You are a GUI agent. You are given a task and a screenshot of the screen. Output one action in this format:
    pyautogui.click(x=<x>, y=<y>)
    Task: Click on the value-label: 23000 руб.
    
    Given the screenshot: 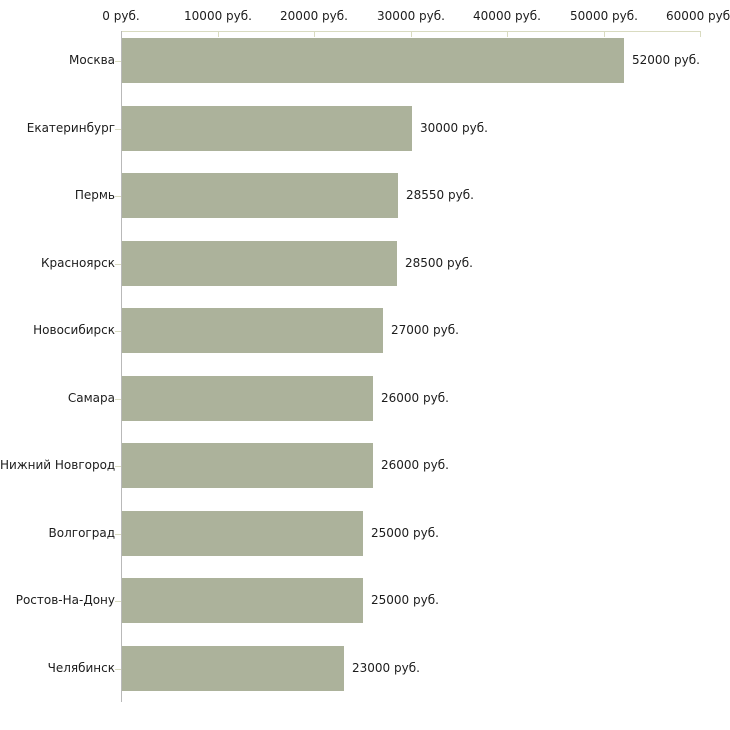 What is the action you would take?
    pyautogui.click(x=386, y=667)
    